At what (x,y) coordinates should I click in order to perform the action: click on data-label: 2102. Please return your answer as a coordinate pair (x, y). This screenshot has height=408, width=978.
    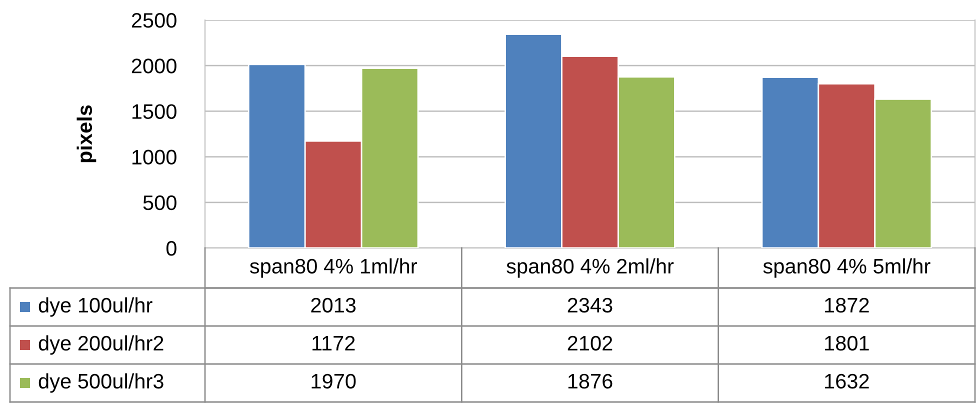
    Looking at the image, I should click on (590, 343).